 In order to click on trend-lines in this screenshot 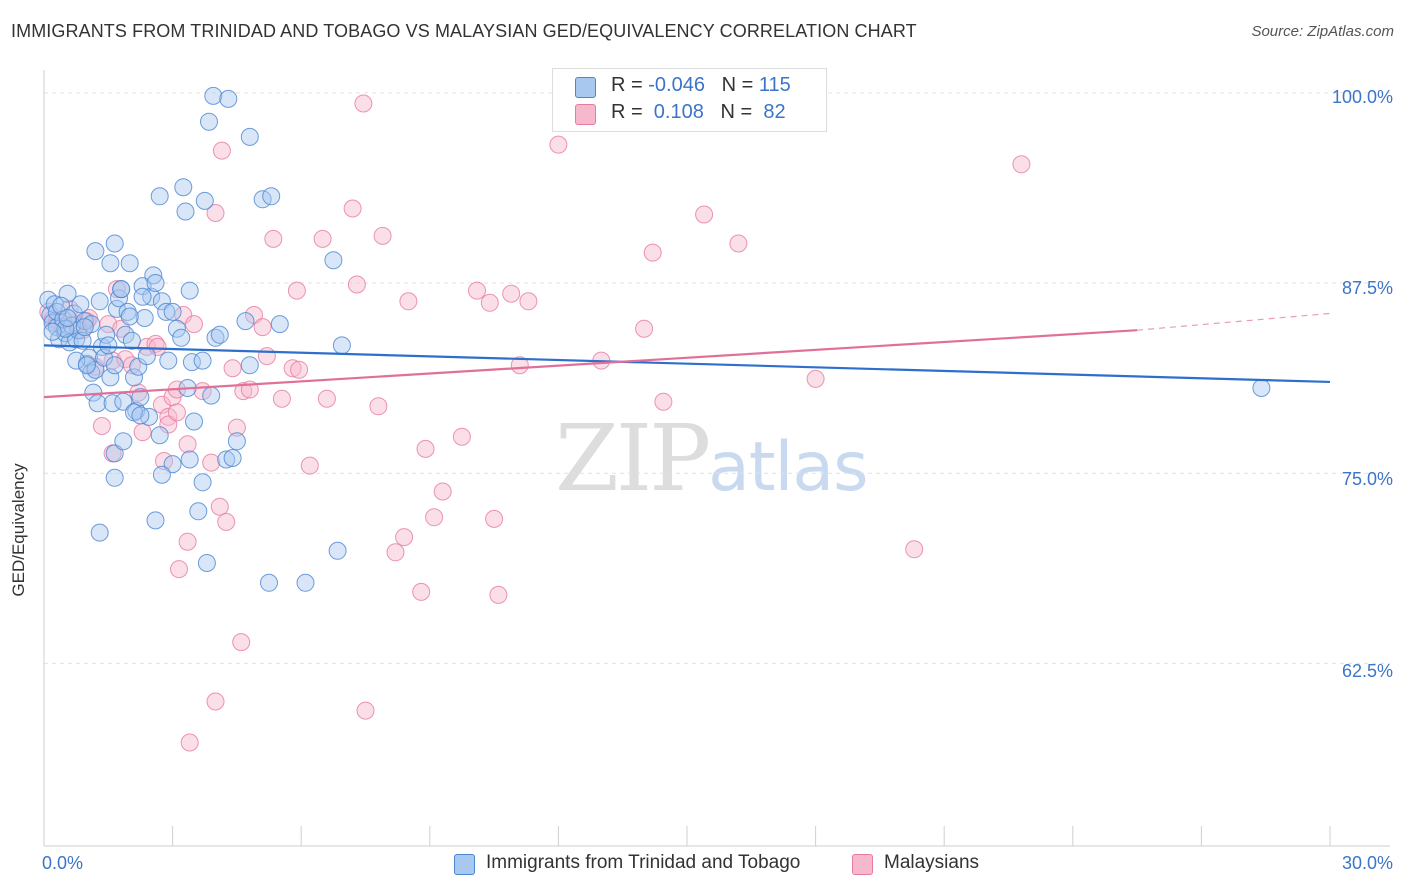, I will do `click(687, 355)`.